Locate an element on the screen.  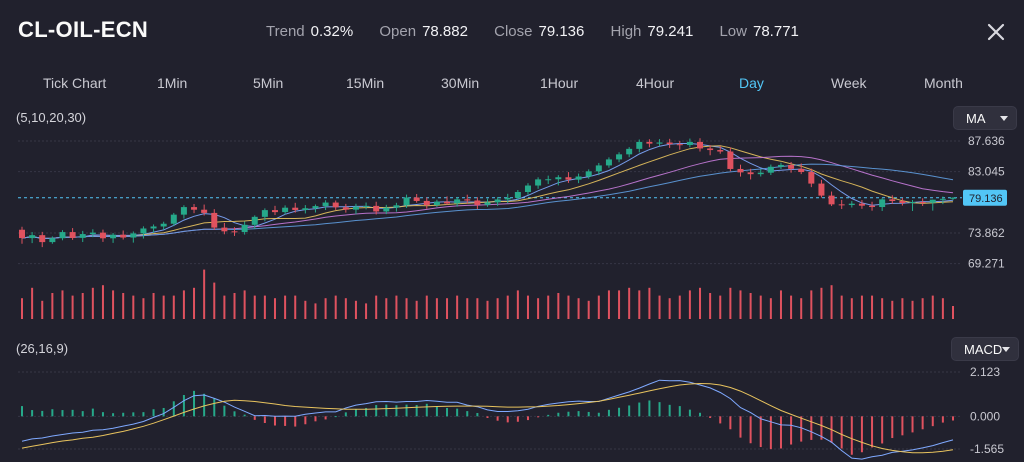
stat-value: 78.771 is located at coordinates (776, 31).